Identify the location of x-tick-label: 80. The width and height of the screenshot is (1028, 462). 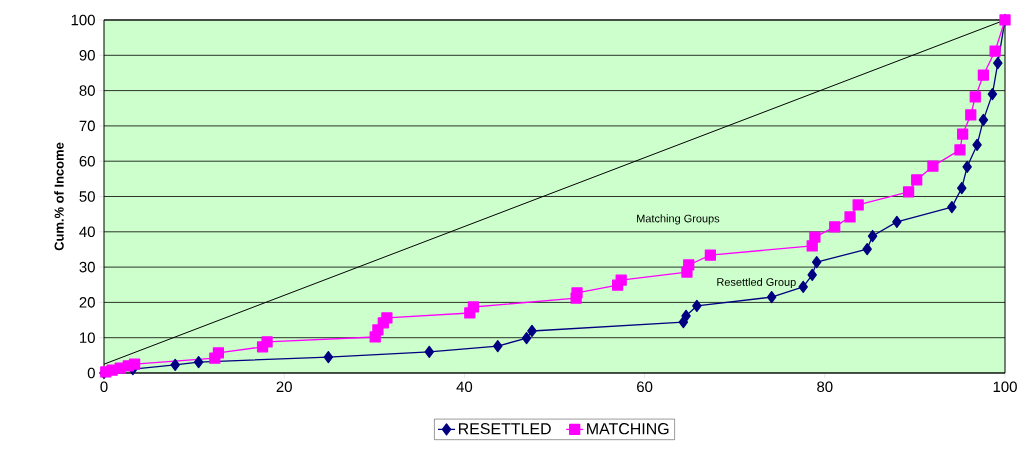
(825, 387).